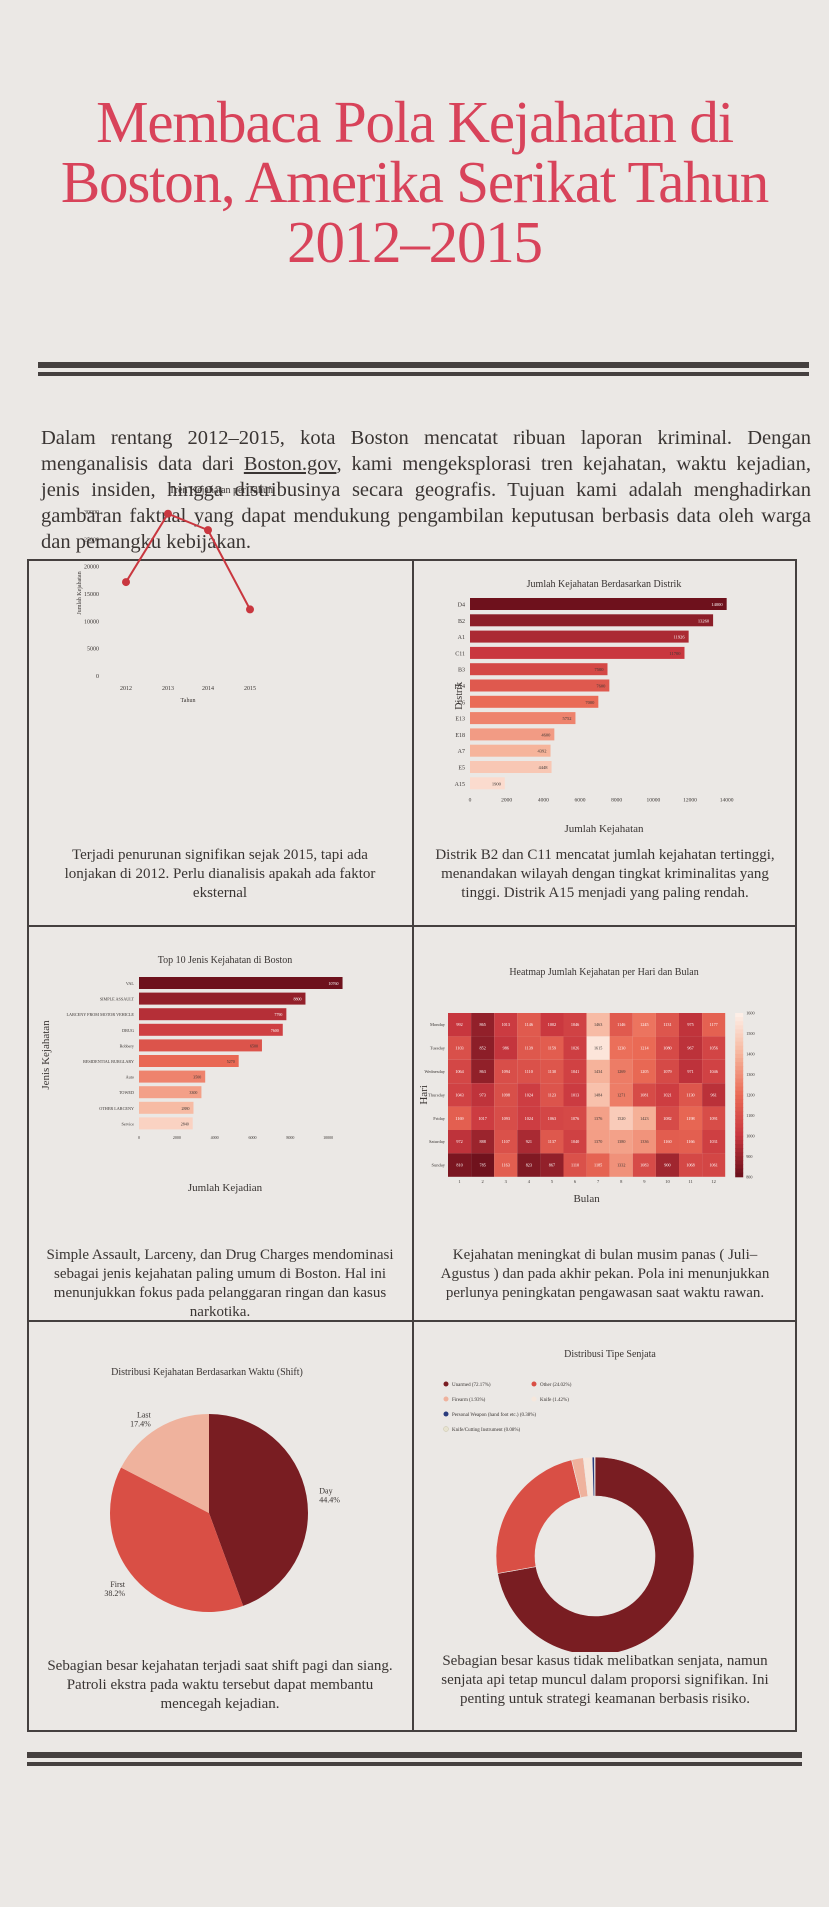 This screenshot has width=829, height=1907. Describe the element at coordinates (592, 620) in the screenshot. I see `bar-B2` at that location.